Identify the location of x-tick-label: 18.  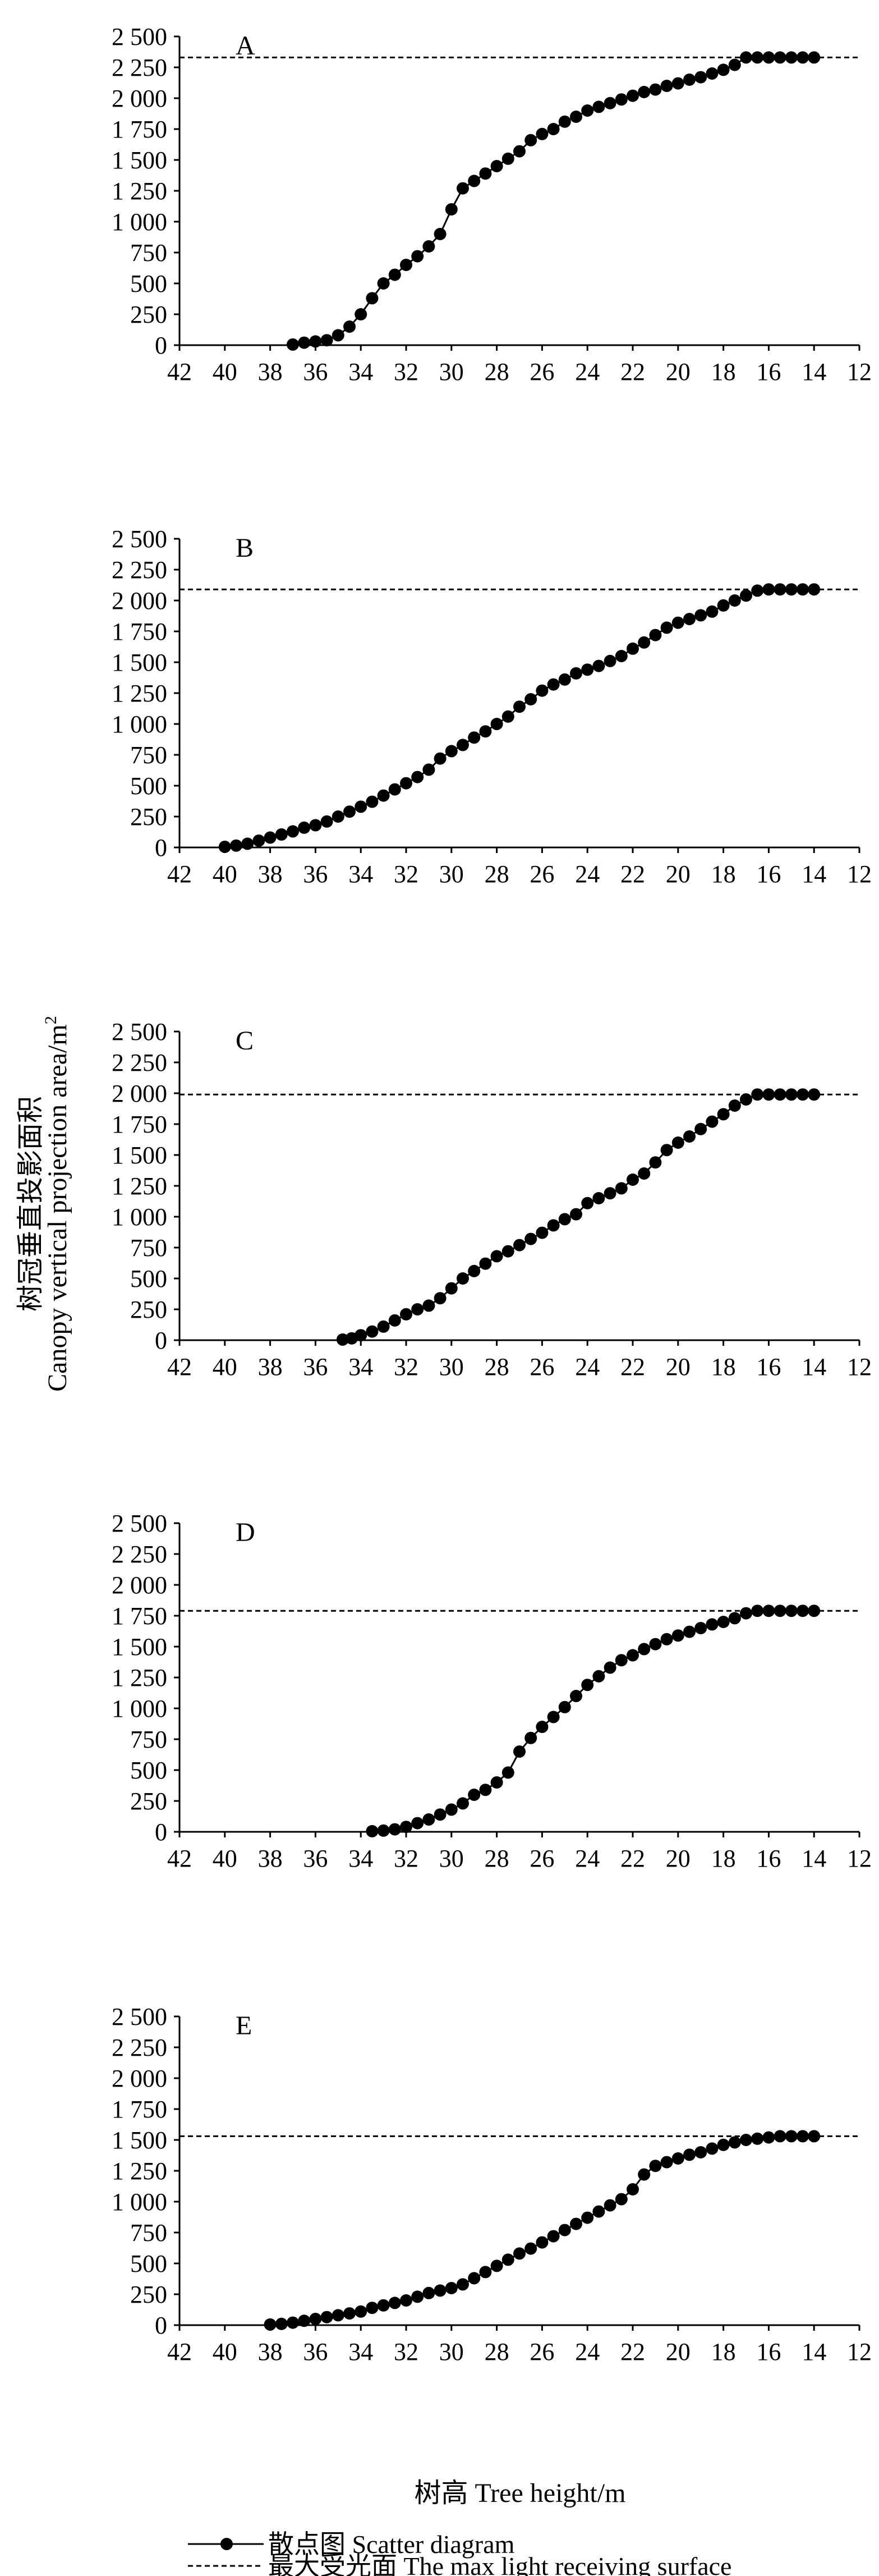
(724, 874).